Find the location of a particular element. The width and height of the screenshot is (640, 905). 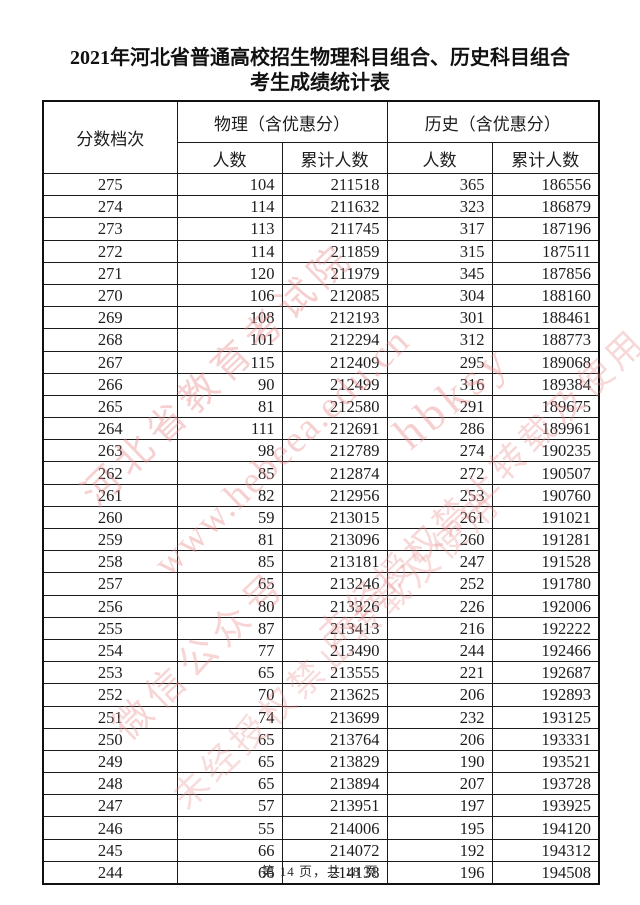

history-count-cell: 226 is located at coordinates (439, 606).